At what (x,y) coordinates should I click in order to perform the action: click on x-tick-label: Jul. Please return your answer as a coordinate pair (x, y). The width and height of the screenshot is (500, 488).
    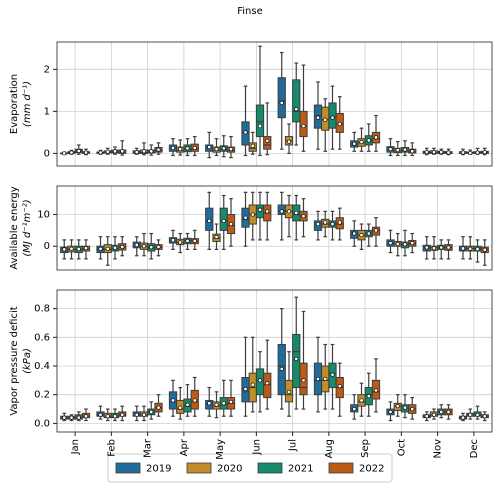
    Looking at the image, I should click on (293, 445).